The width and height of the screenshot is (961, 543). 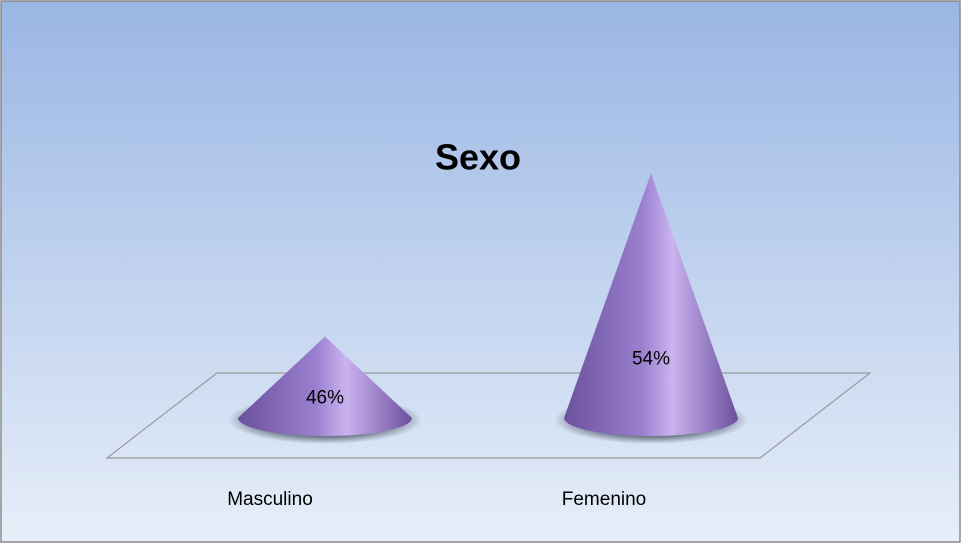 What do you see at coordinates (651, 358) in the screenshot?
I see `data-label: 54%` at bounding box center [651, 358].